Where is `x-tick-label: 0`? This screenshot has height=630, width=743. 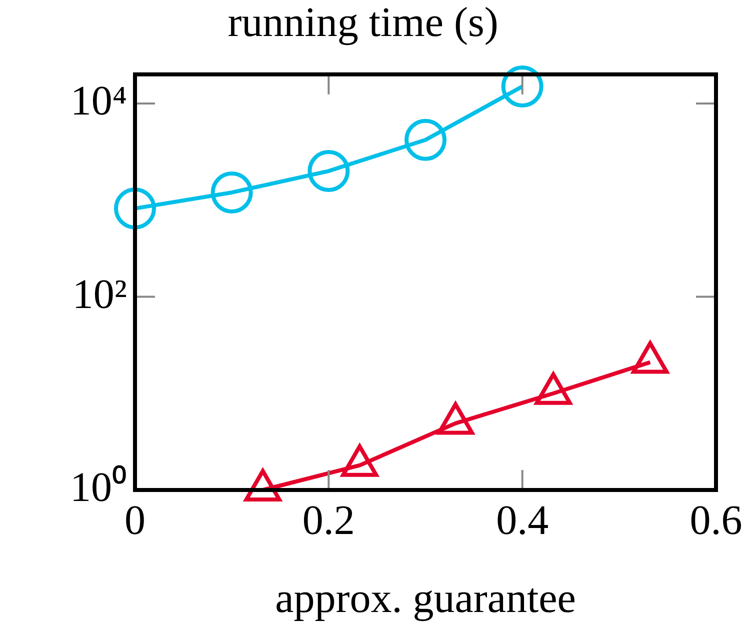 x-tick-label: 0 is located at coordinates (135, 521).